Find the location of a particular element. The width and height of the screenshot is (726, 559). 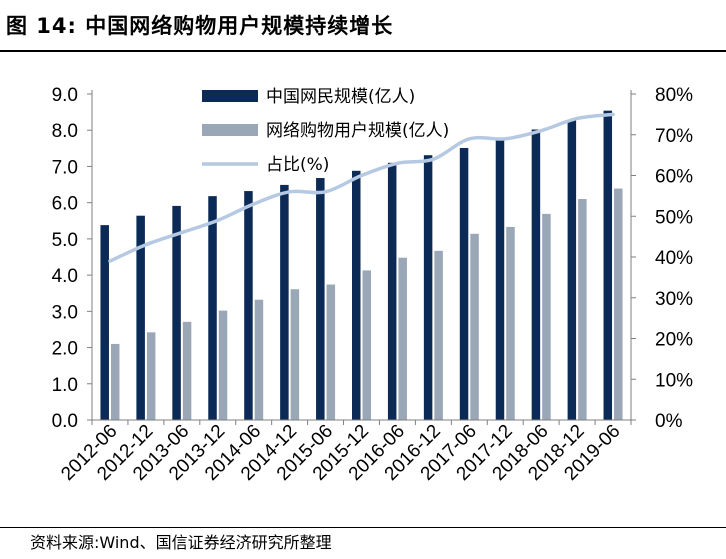

right-tick-label: 80% is located at coordinates (674, 95).